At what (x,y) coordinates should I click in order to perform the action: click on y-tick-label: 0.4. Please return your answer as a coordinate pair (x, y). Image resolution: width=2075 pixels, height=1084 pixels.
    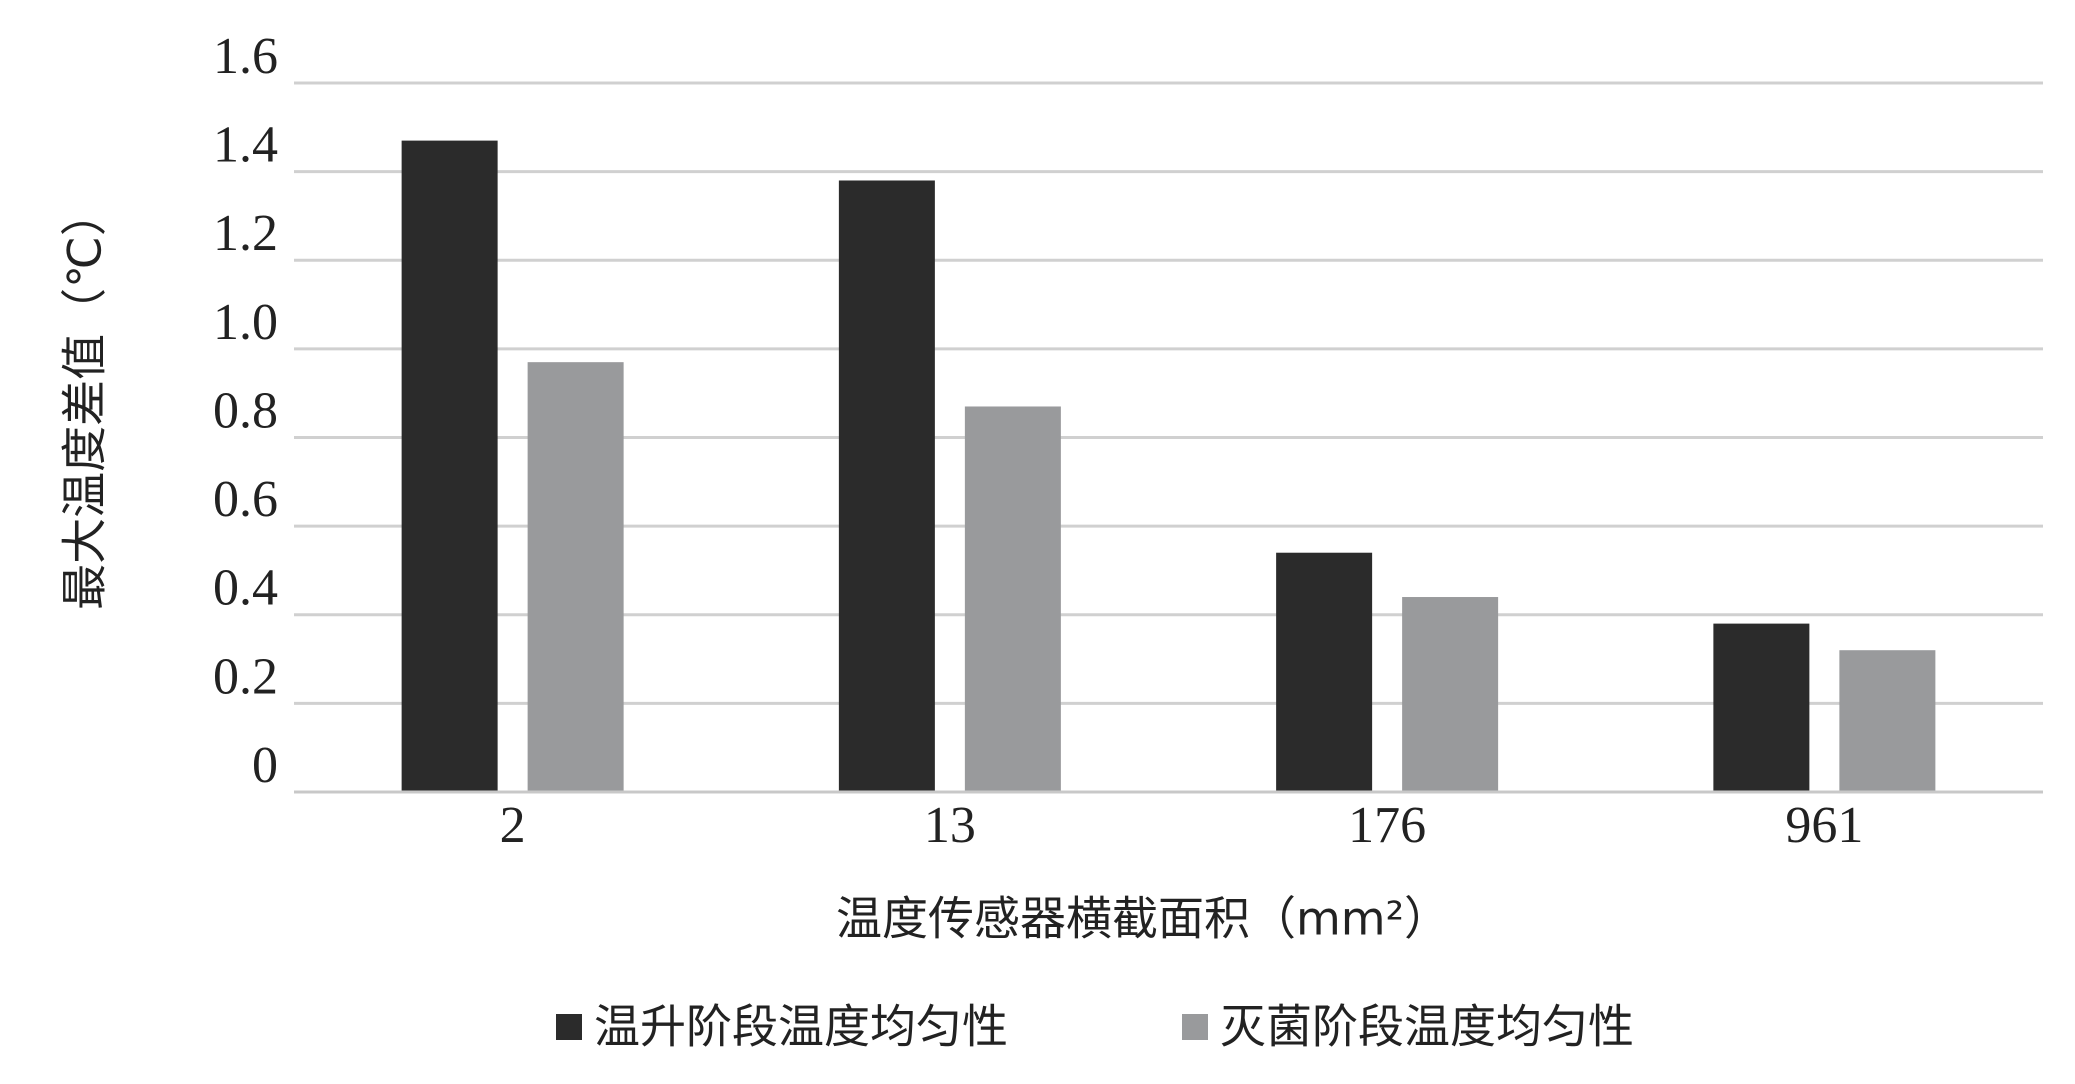
    Looking at the image, I should click on (245, 588).